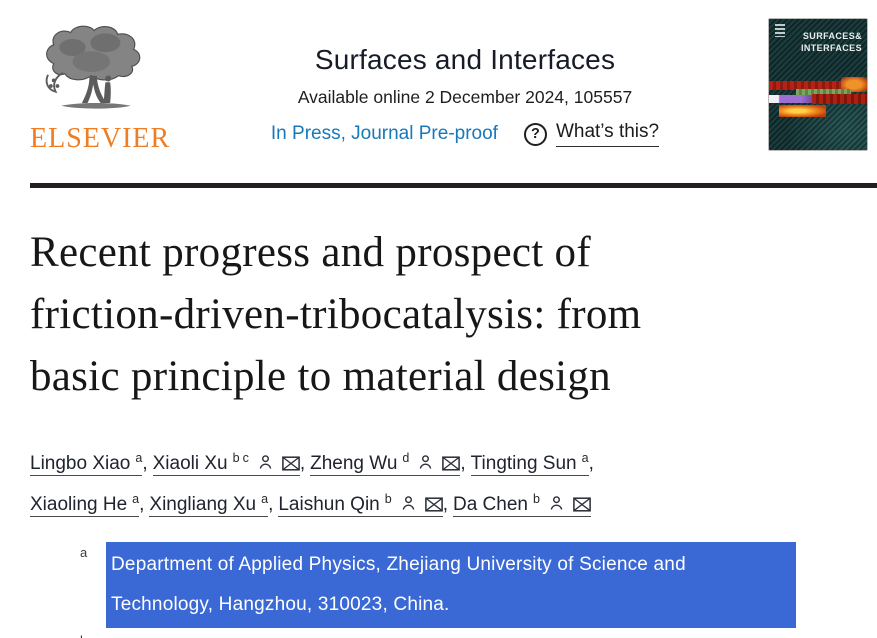  What do you see at coordinates (354, 463) in the screenshot?
I see `author-name: Zheng Wu` at bounding box center [354, 463].